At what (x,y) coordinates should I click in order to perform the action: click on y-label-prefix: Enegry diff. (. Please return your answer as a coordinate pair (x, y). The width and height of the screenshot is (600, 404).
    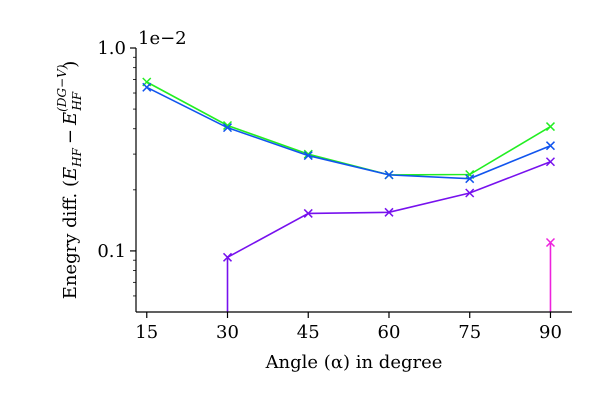
    Looking at the image, I should click on (70, 239).